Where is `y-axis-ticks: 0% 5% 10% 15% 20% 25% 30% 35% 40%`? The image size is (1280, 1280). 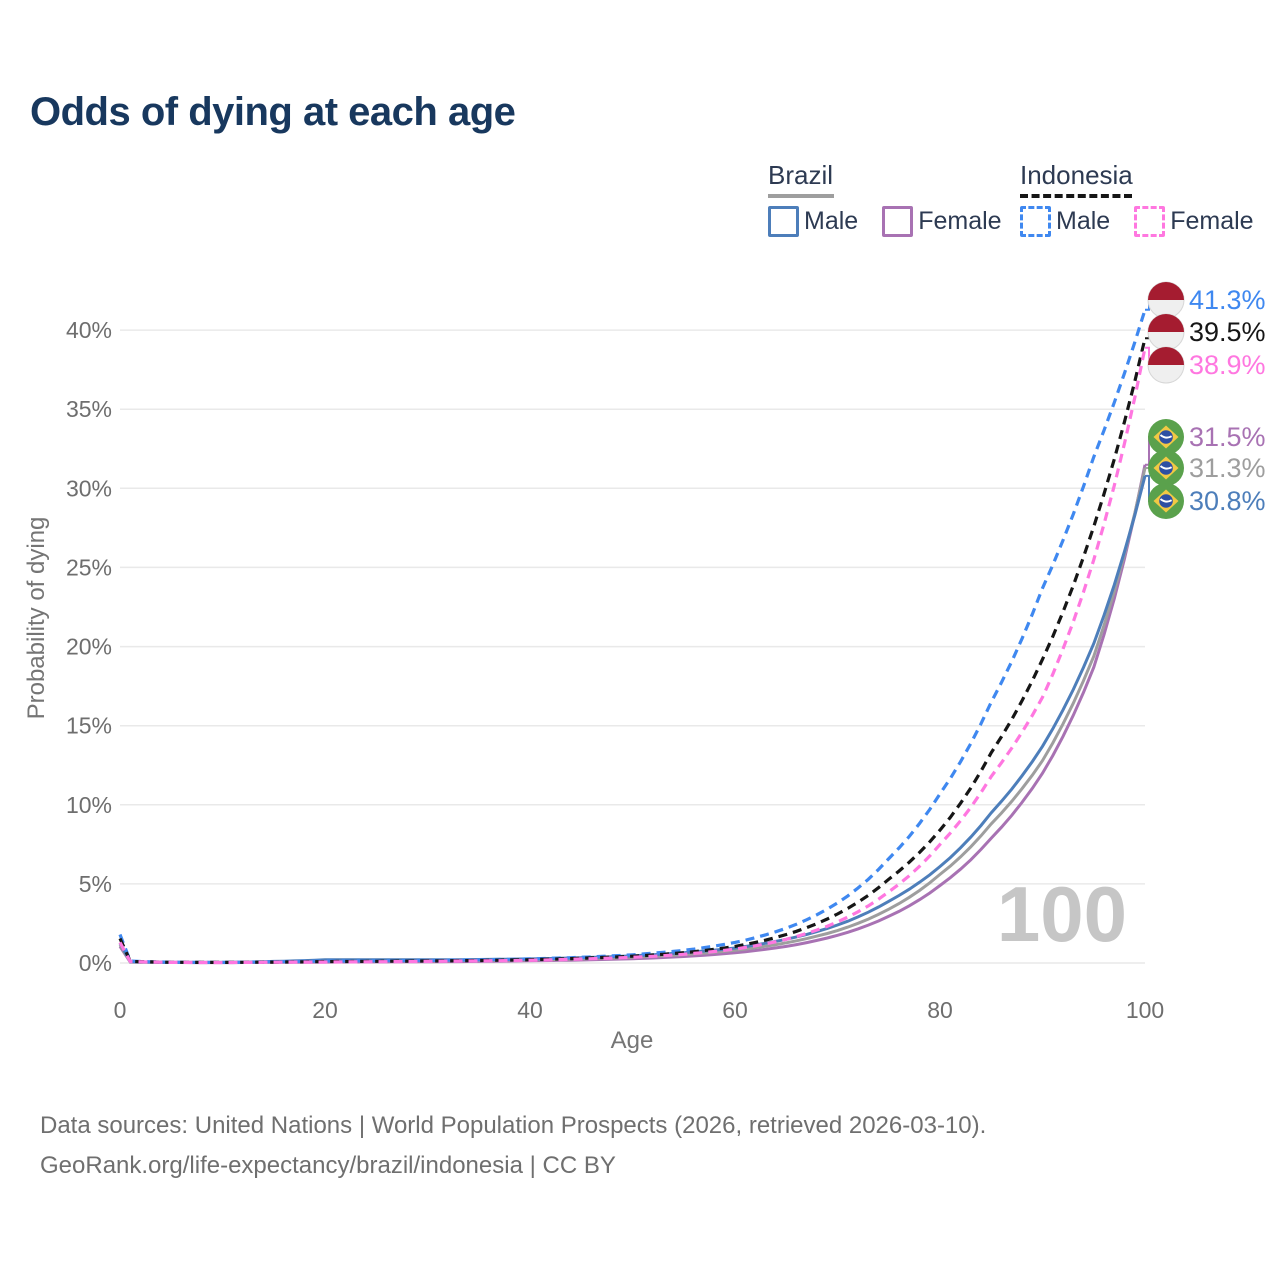
y-axis-ticks: 0% 5% 10% 15% 20% 25% 30% 35% 40% is located at coordinates (89, 646).